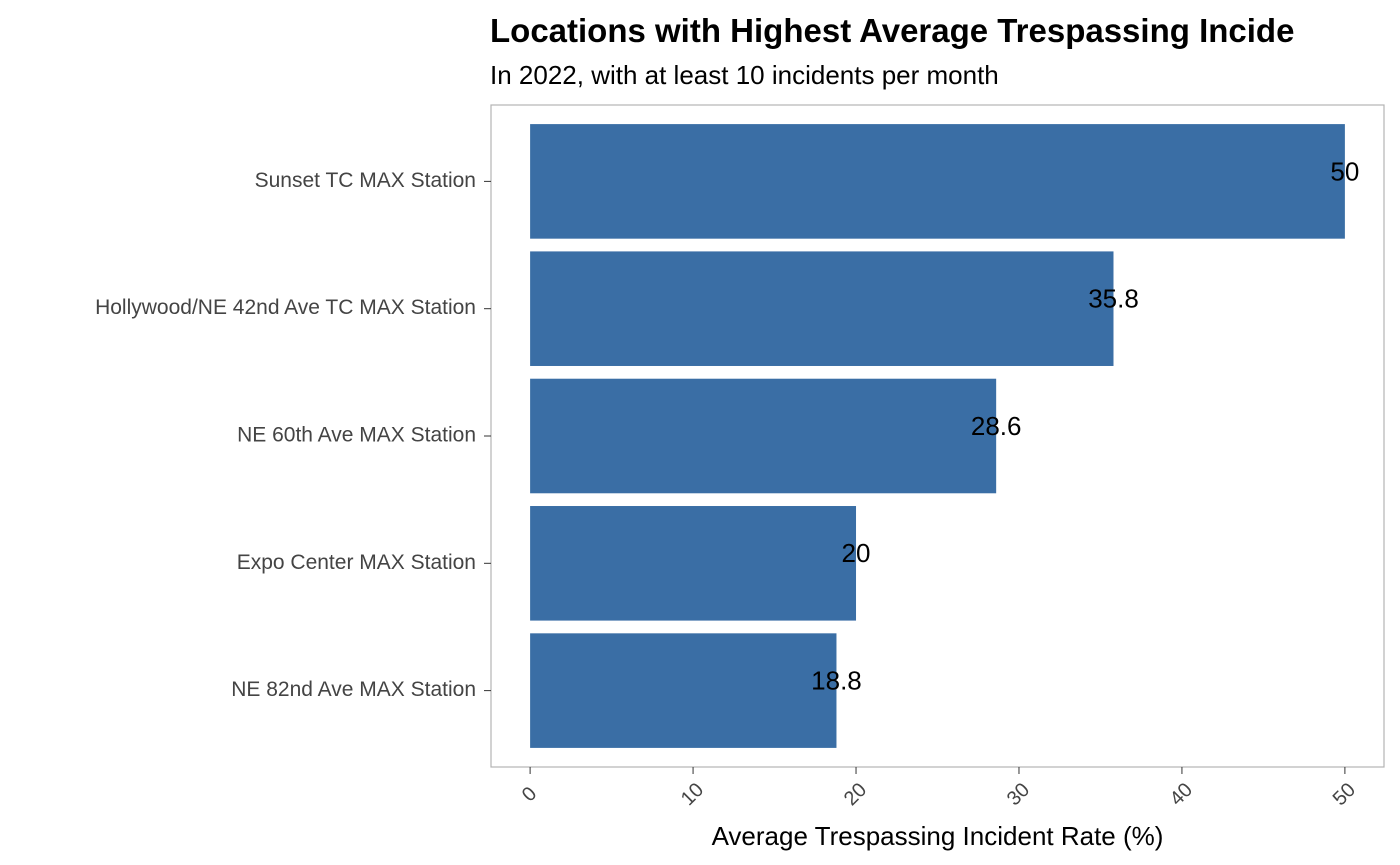  I want to click on x-tick-label: 20, so click(855, 794).